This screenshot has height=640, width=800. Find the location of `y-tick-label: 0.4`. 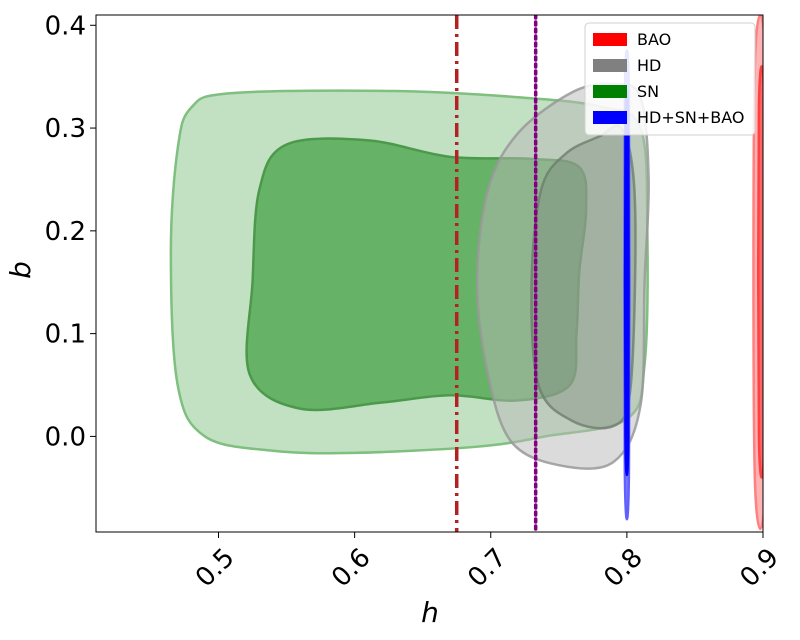

y-tick-label: 0.4 is located at coordinates (65, 26).